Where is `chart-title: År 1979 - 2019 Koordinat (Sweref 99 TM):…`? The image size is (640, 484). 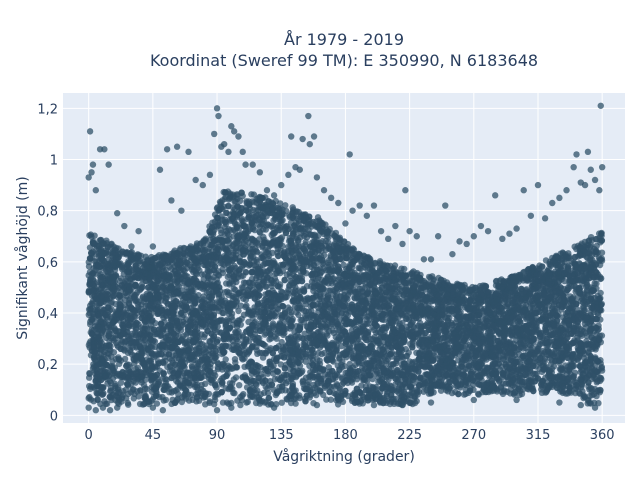
chart-title: År 1979 - 2019 Koordinat (Sweref 99 TM):… is located at coordinates (344, 50).